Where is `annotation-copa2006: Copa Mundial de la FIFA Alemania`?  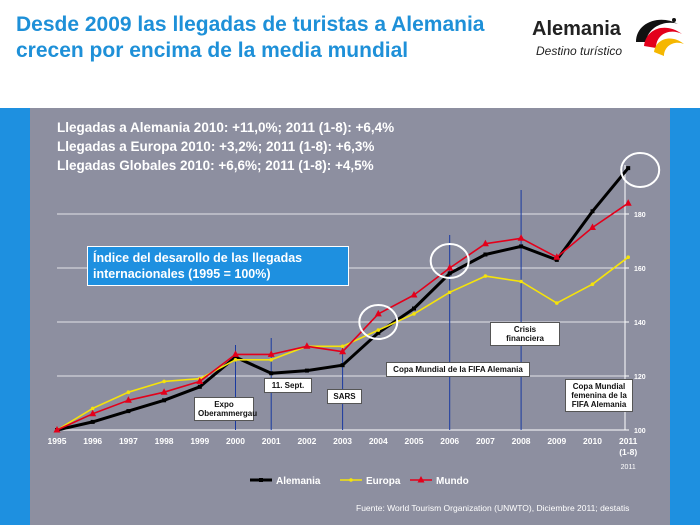
annotation-copa2006: Copa Mundial de la FIFA Alemania is located at coordinates (458, 369).